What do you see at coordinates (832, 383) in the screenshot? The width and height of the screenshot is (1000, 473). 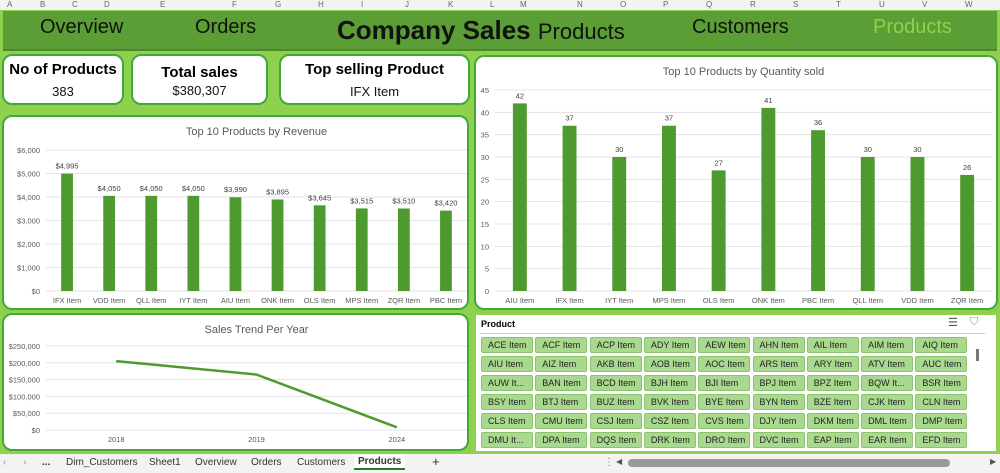 I see `slicer-item: BPZ Item` at bounding box center [832, 383].